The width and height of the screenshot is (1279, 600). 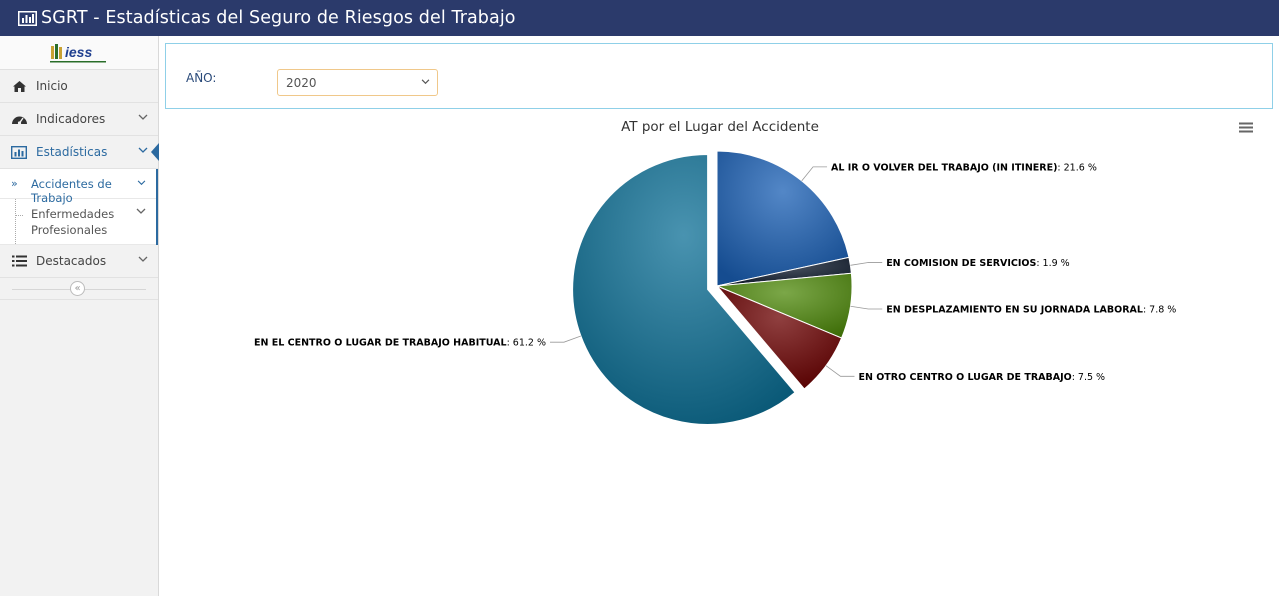 I want to click on sidebar-item-inicio: Inicio, so click(x=79, y=86).